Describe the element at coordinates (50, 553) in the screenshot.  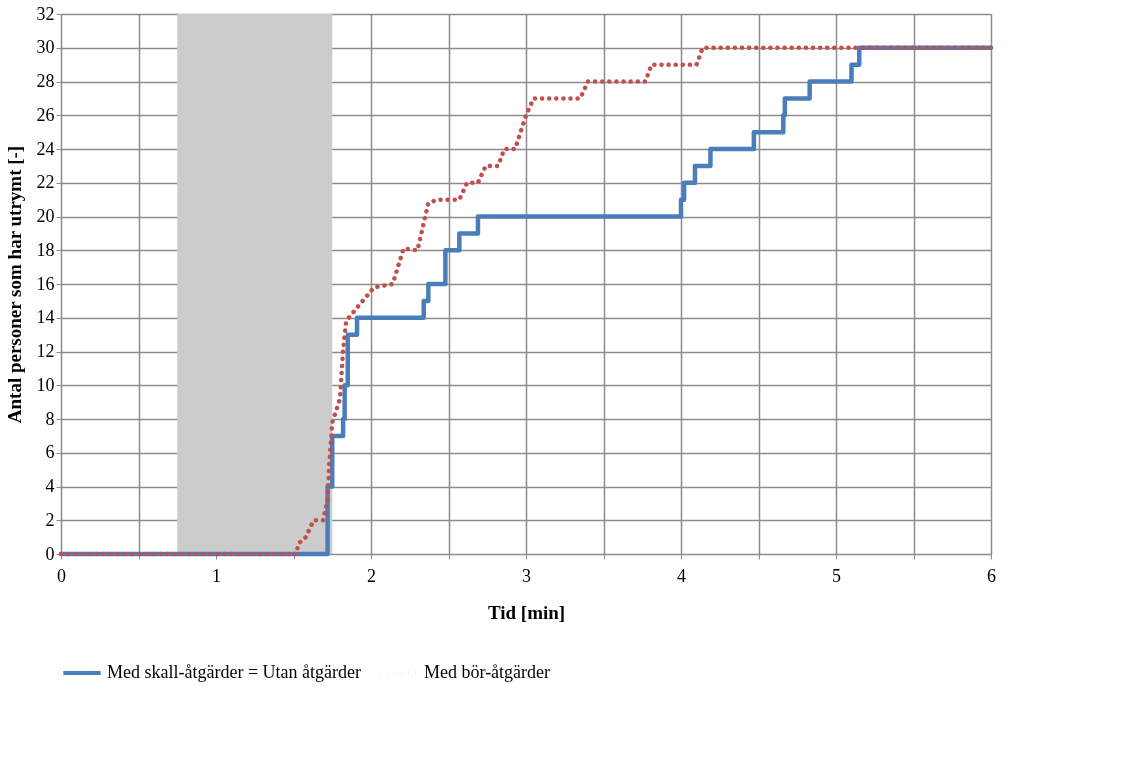
I see `y-tick-label: 0` at that location.